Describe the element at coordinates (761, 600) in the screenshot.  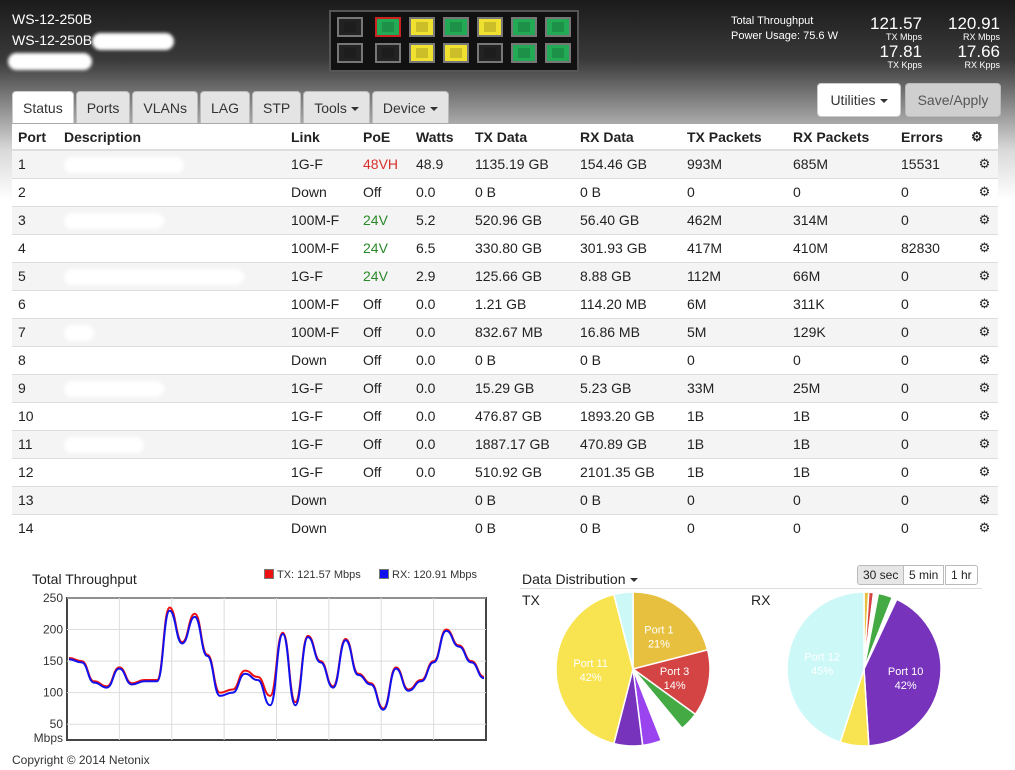
I see `rx-pie-title: RX` at that location.